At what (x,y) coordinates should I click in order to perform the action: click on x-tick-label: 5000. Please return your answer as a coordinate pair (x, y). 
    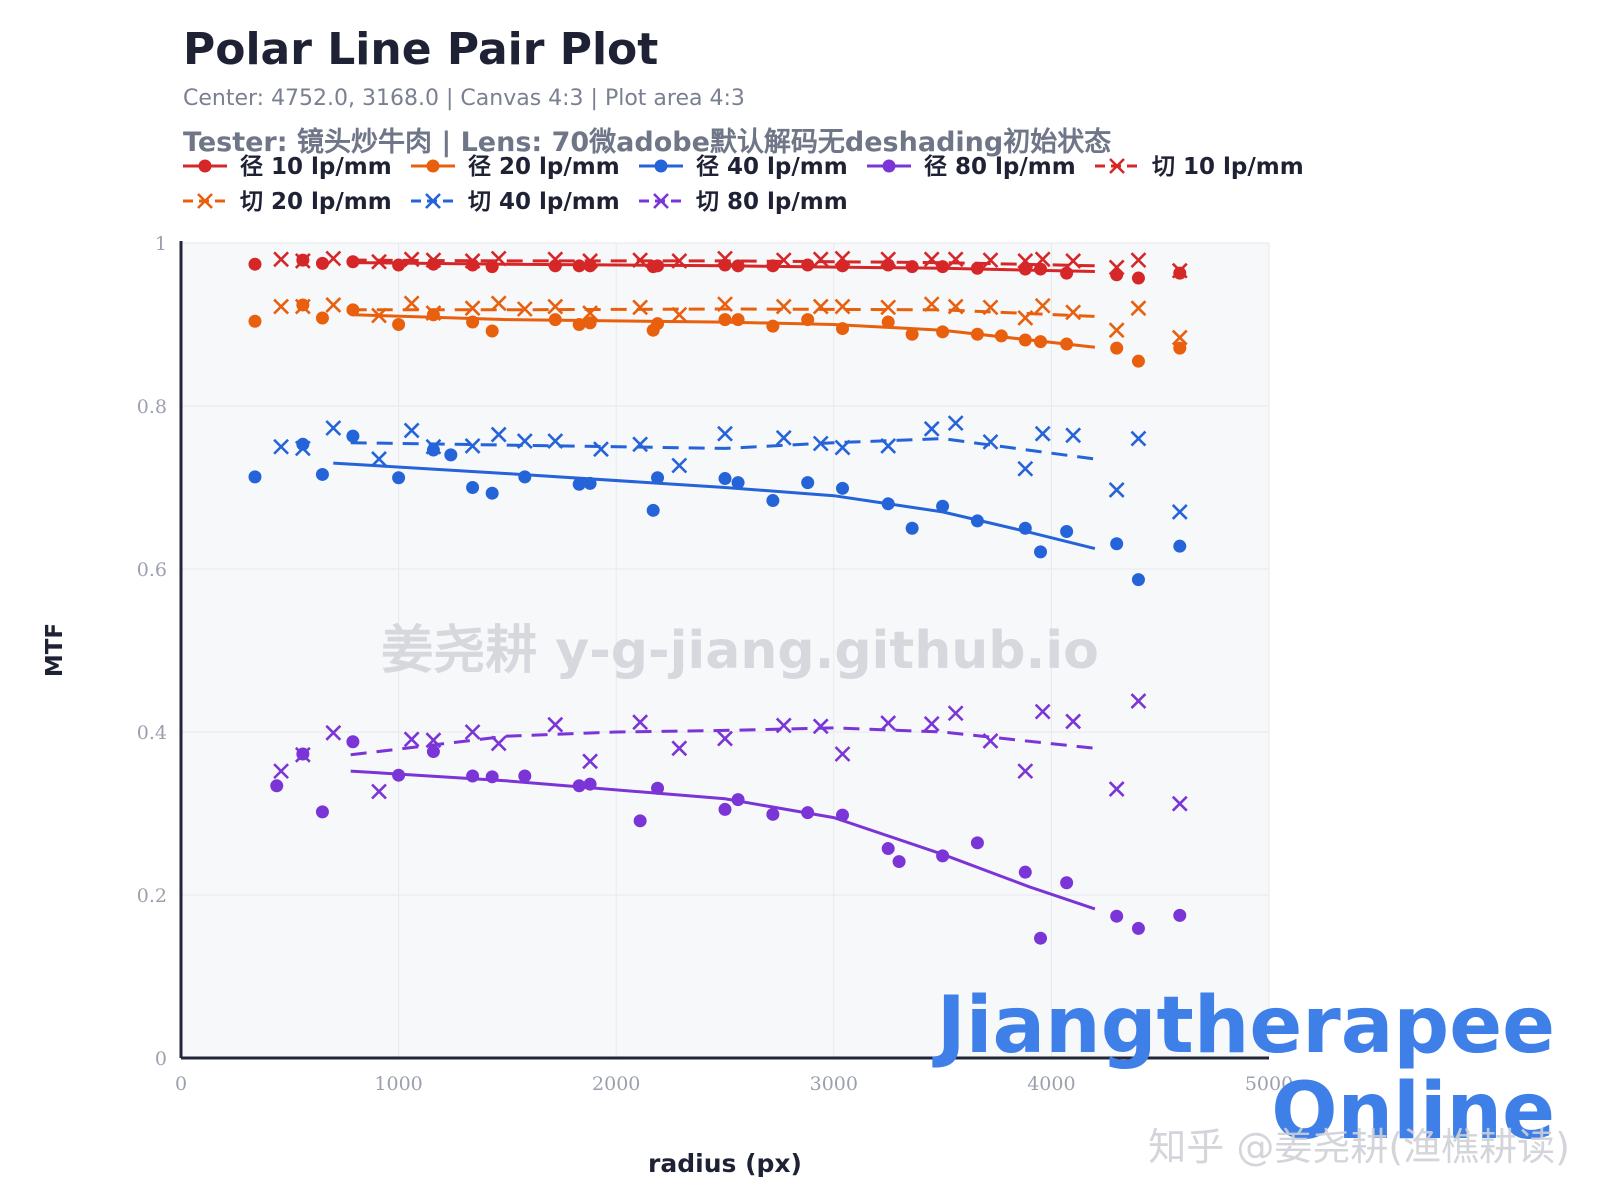
    Looking at the image, I should click on (1269, 1084).